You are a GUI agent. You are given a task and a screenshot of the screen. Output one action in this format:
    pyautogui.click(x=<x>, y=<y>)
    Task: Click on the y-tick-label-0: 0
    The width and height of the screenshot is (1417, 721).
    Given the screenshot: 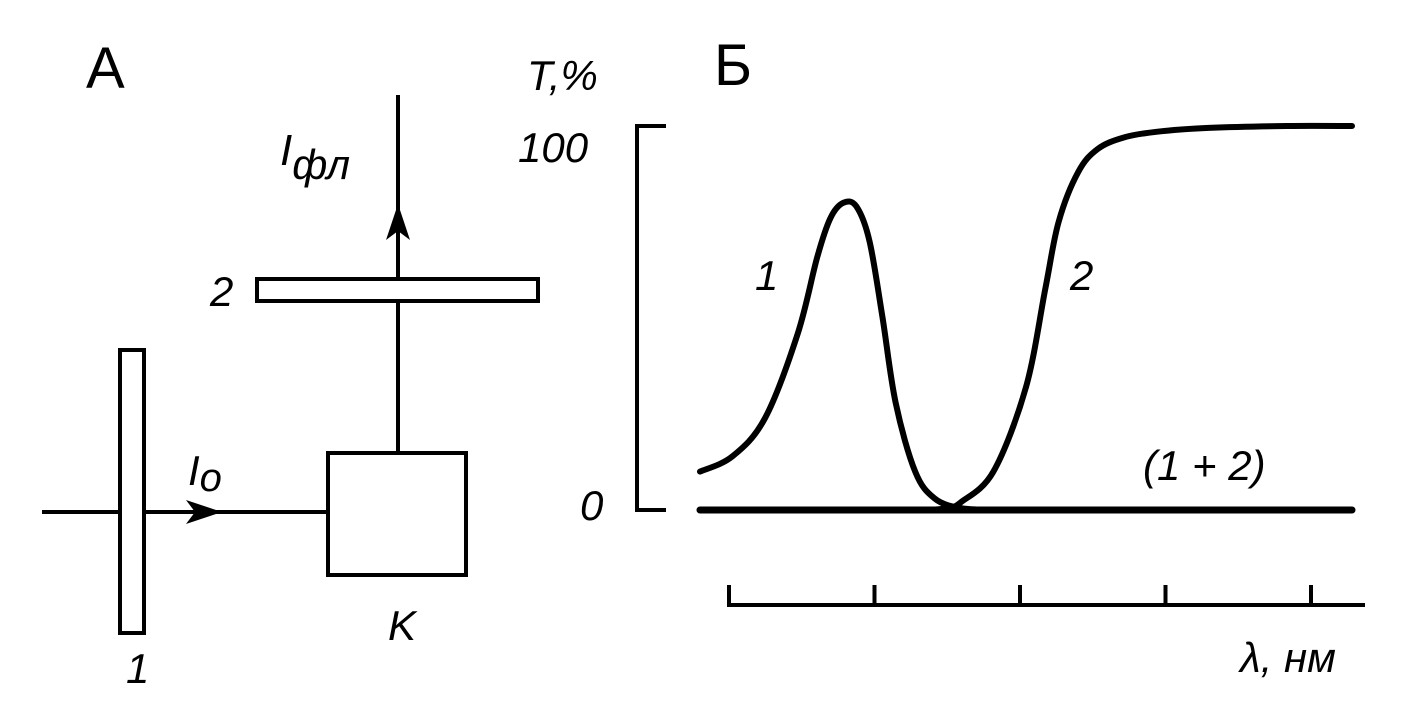 What is the action you would take?
    pyautogui.click(x=592, y=505)
    